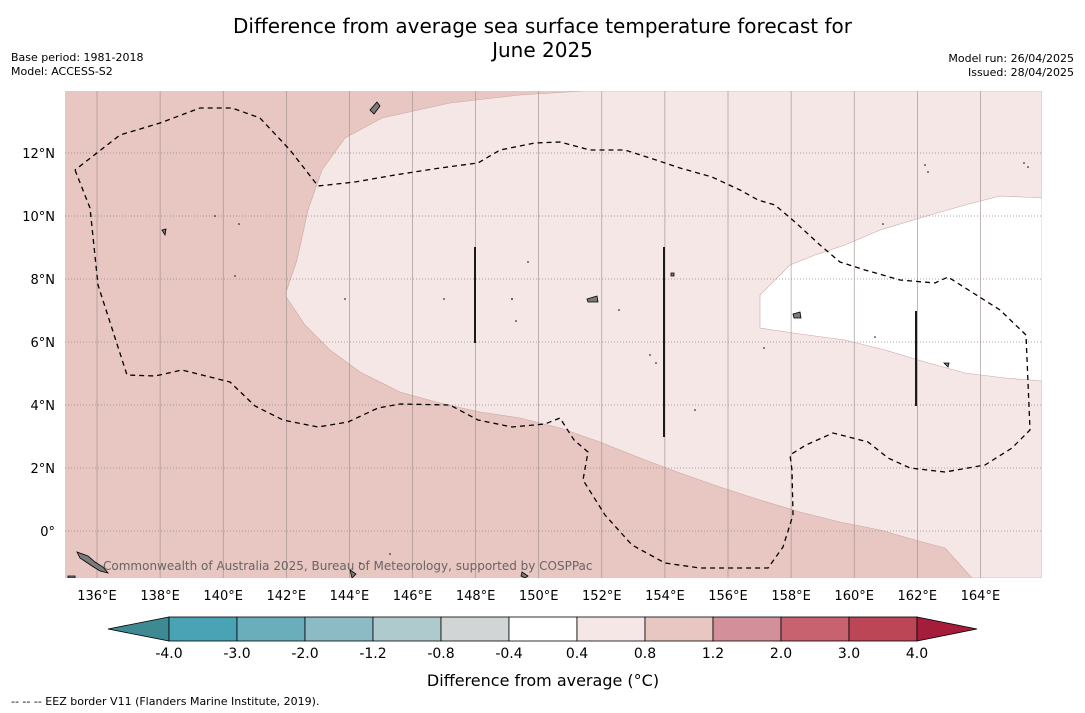 The image size is (1085, 713). What do you see at coordinates (223, 596) in the screenshot?
I see `longitude-label: 140°E` at bounding box center [223, 596].